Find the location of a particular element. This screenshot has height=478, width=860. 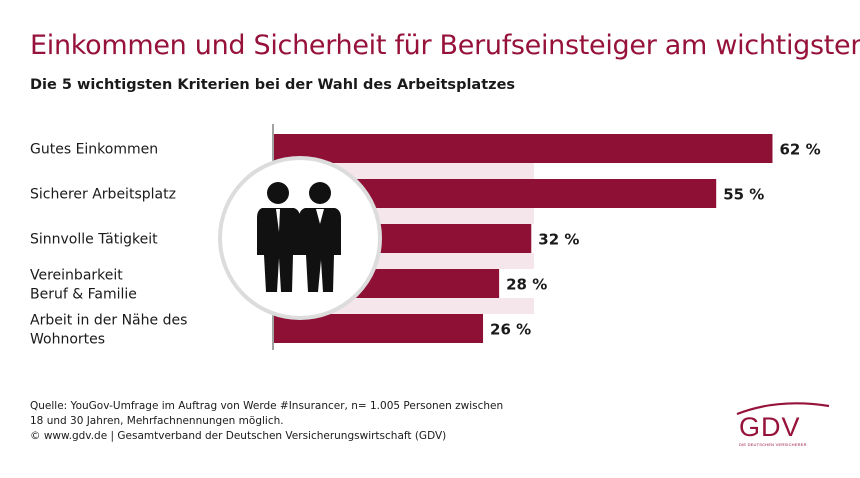

category-label-0: Gutes Einkommen is located at coordinates (94, 150).